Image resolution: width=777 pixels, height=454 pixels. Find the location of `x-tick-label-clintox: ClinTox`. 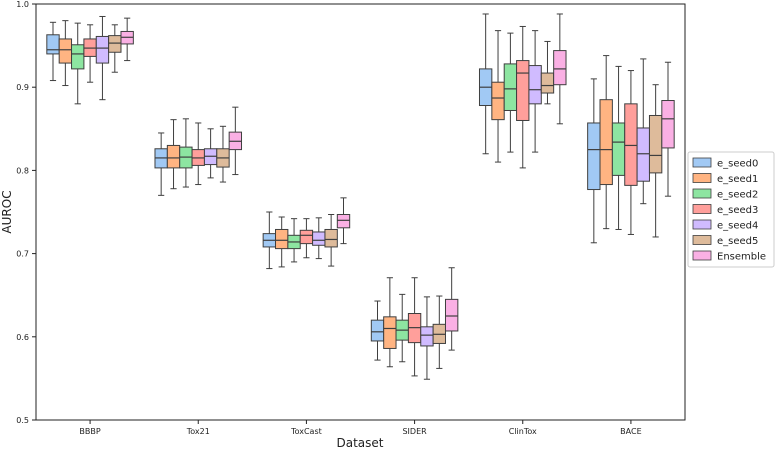

x-tick-label-clintox: ClinTox is located at coordinates (523, 431).